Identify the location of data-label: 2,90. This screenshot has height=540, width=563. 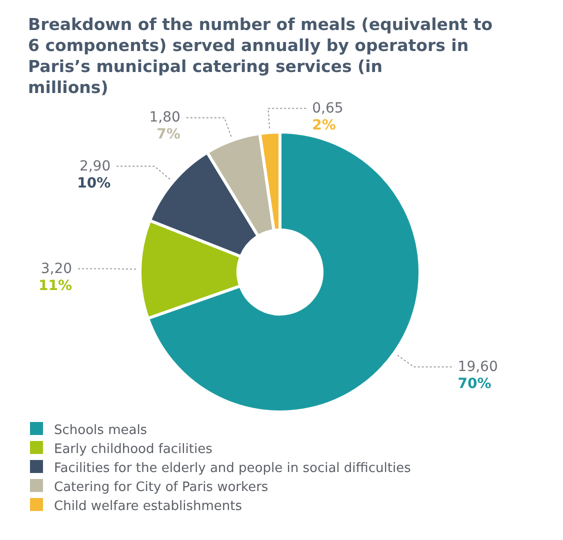
(95, 166).